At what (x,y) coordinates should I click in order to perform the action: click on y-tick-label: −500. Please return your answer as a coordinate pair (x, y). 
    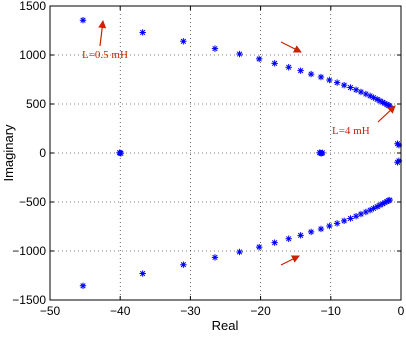
    Looking at the image, I should click on (32, 202).